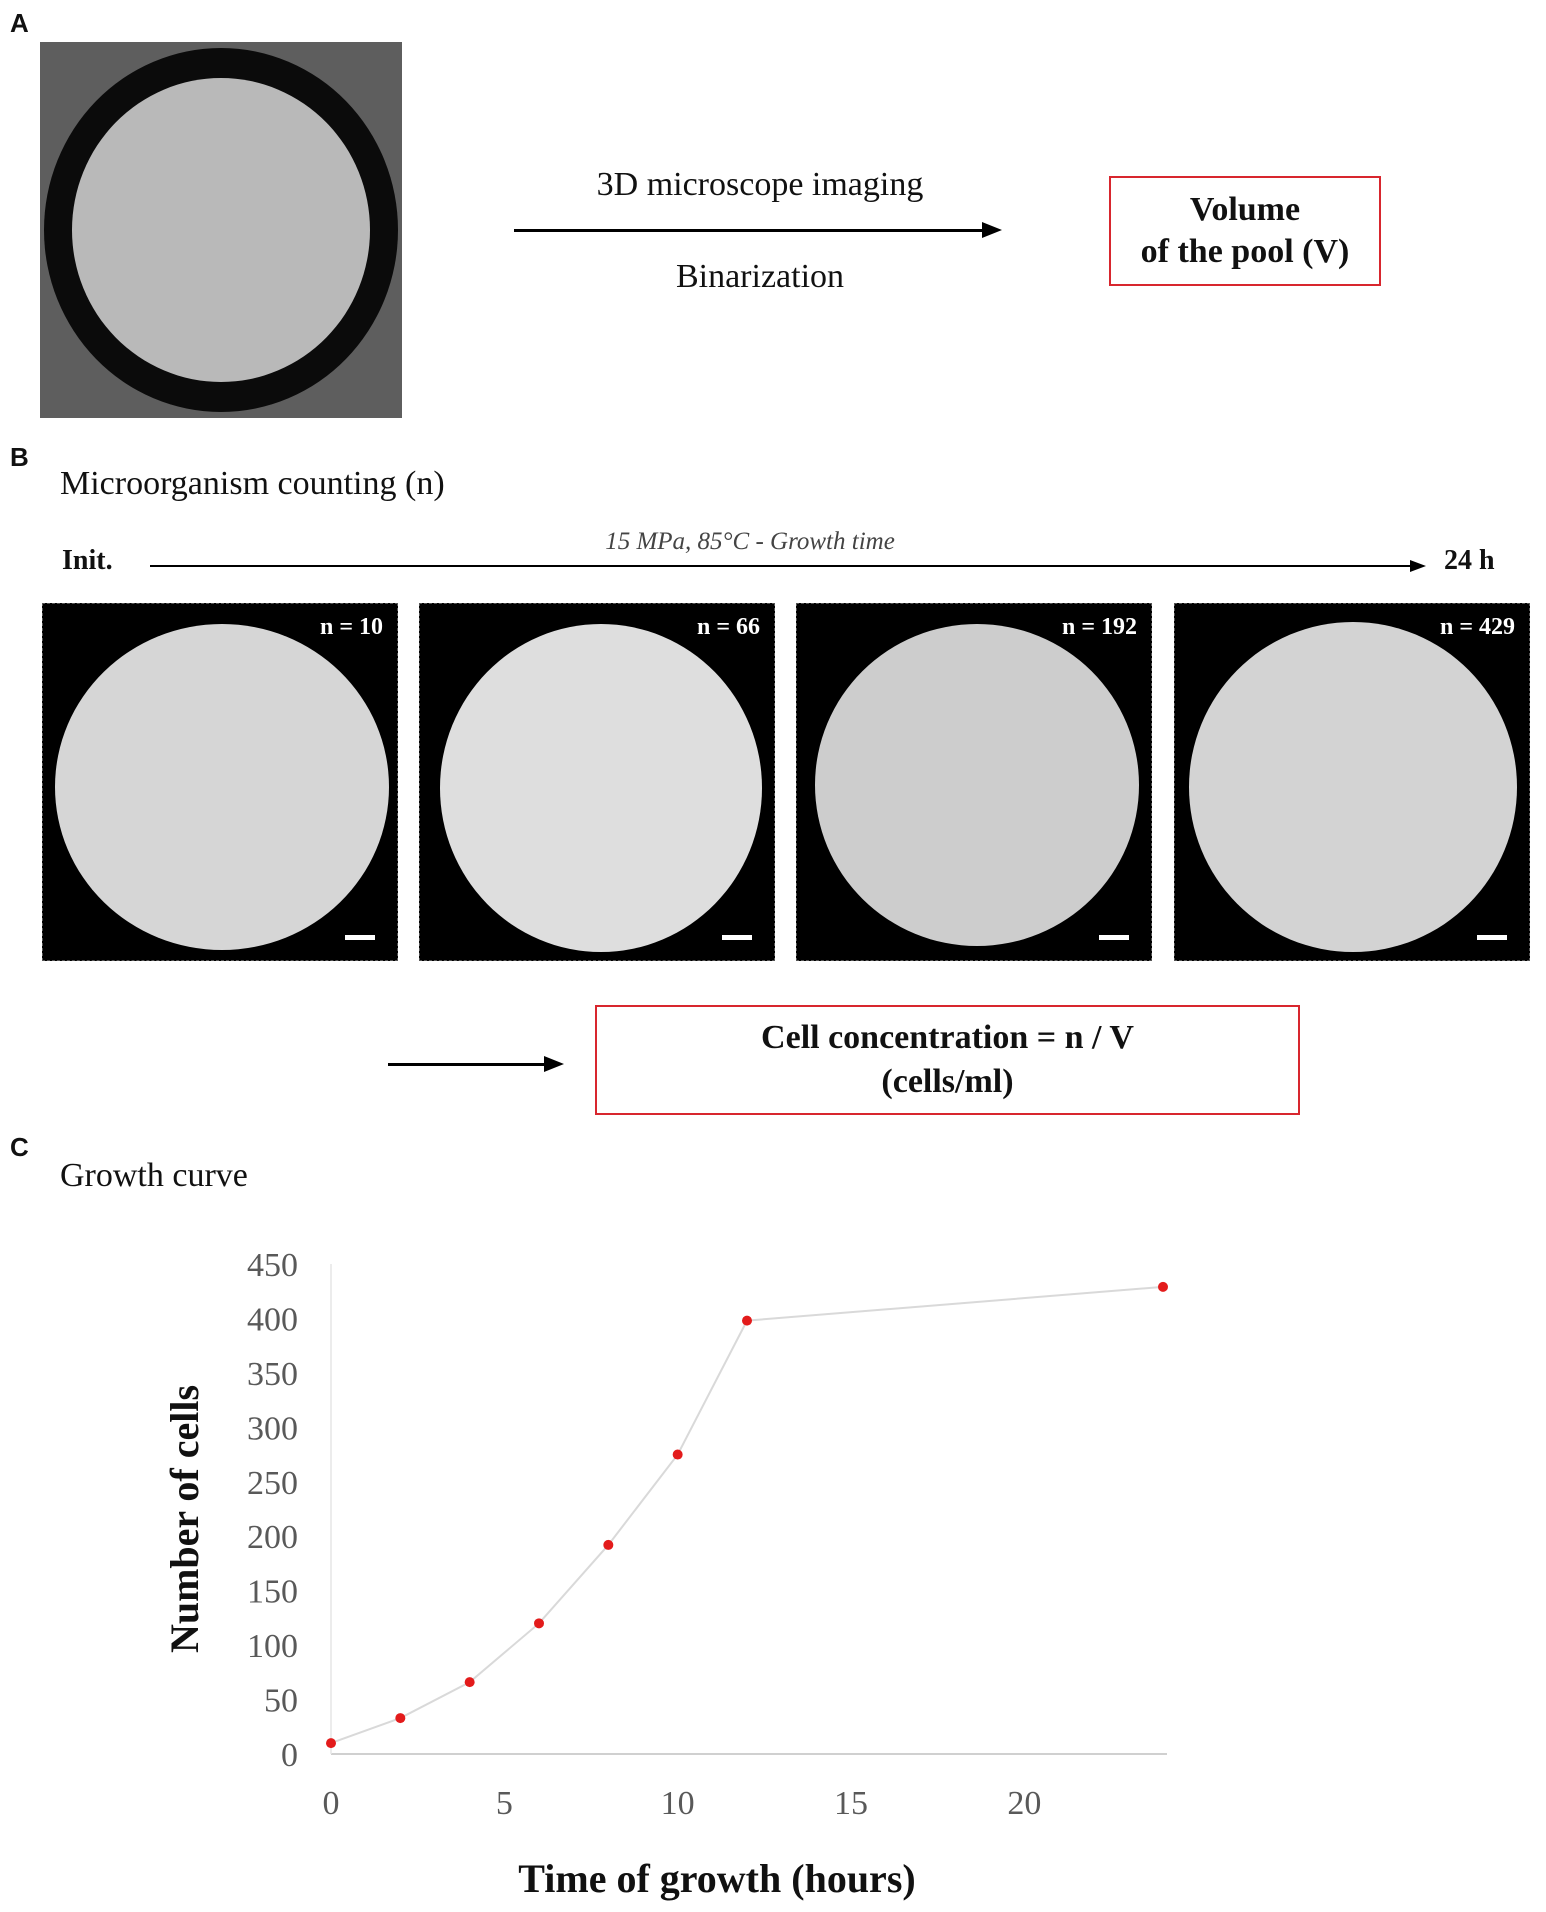 The image size is (1546, 1912). What do you see at coordinates (272, 1265) in the screenshot?
I see `y-tick-label: 450` at bounding box center [272, 1265].